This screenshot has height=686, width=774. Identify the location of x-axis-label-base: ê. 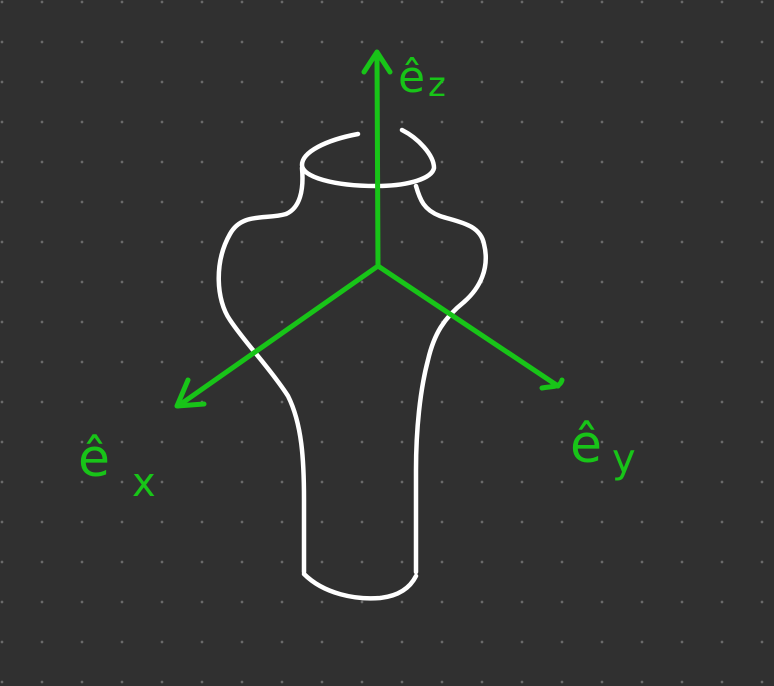
(94, 459).